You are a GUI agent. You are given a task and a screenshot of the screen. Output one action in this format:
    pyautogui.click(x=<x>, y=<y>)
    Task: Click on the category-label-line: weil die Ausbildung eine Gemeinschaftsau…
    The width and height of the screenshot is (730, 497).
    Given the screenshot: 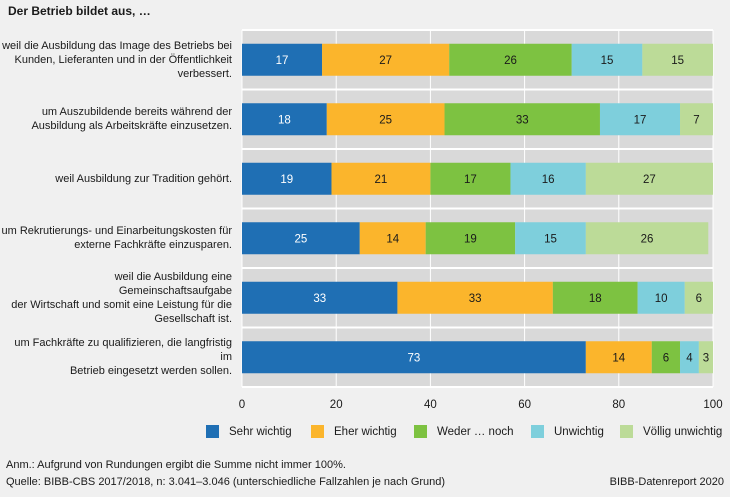 What is the action you would take?
    pyautogui.click(x=173, y=283)
    